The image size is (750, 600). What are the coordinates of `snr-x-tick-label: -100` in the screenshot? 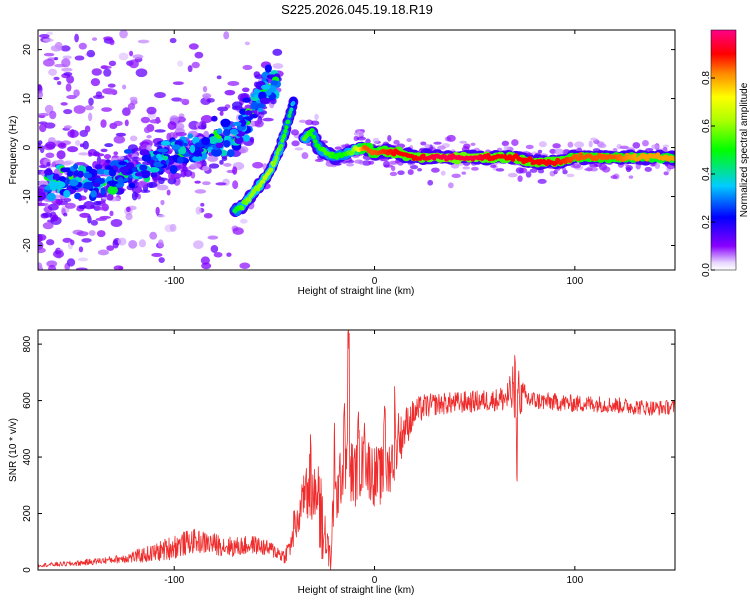 It's located at (174, 580).